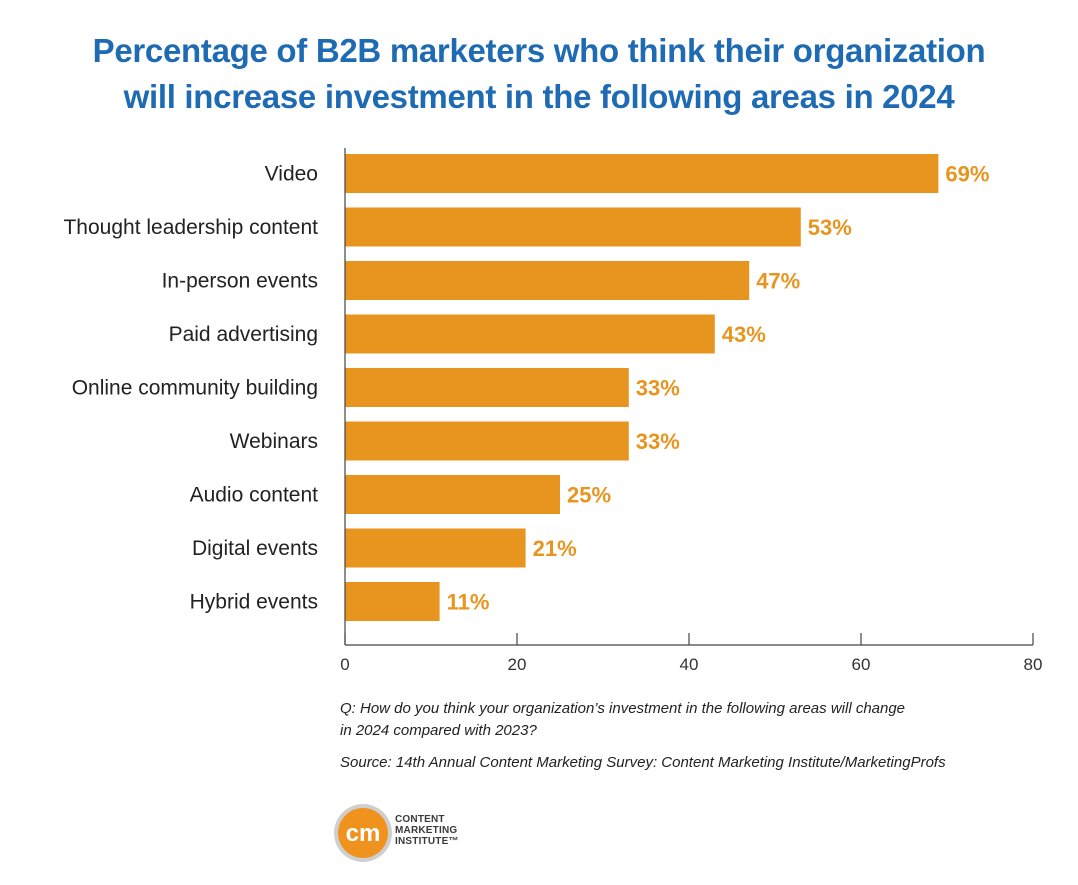  Describe the element at coordinates (658, 441) in the screenshot. I see `value-label-5: 33%` at that location.